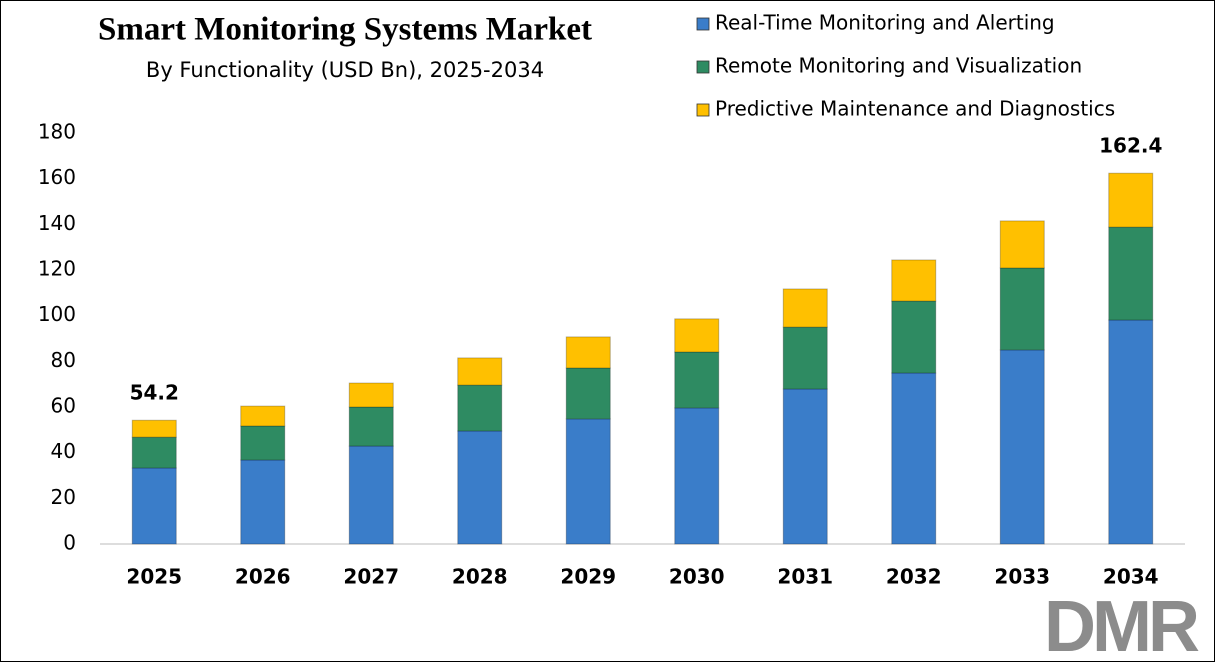  Describe the element at coordinates (69, 543) in the screenshot. I see `y-tick-label: 0` at that location.